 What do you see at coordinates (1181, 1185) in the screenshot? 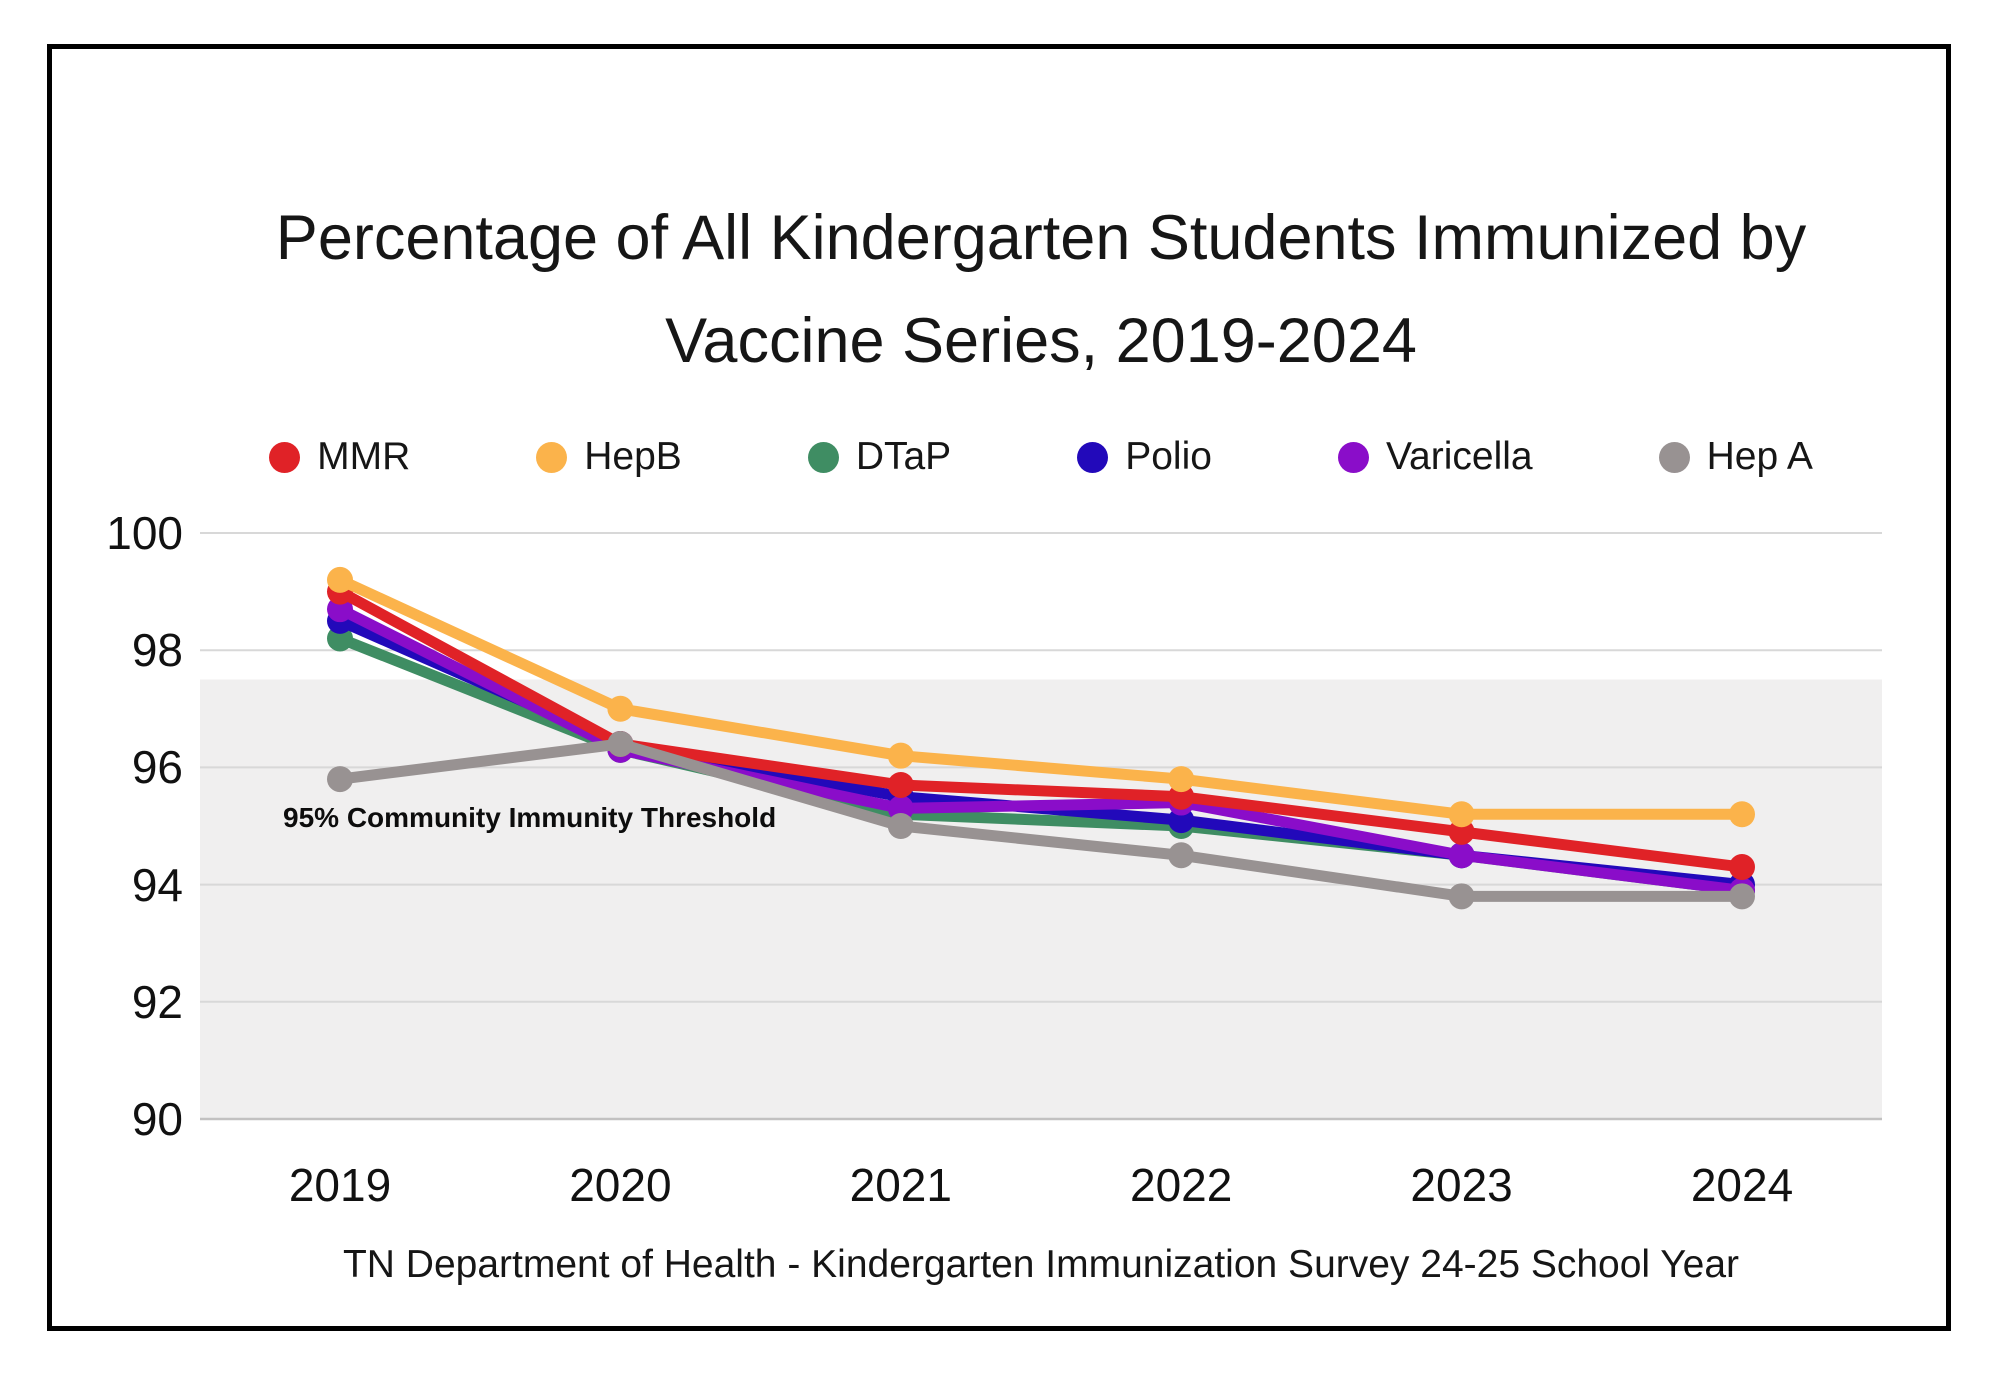
I see `x-axis-label-2022: 2022` at bounding box center [1181, 1185].